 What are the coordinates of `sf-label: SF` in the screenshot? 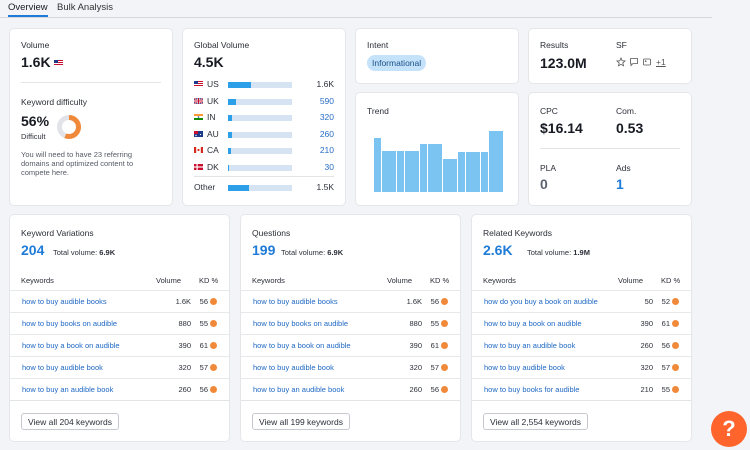 It's located at (621, 45).